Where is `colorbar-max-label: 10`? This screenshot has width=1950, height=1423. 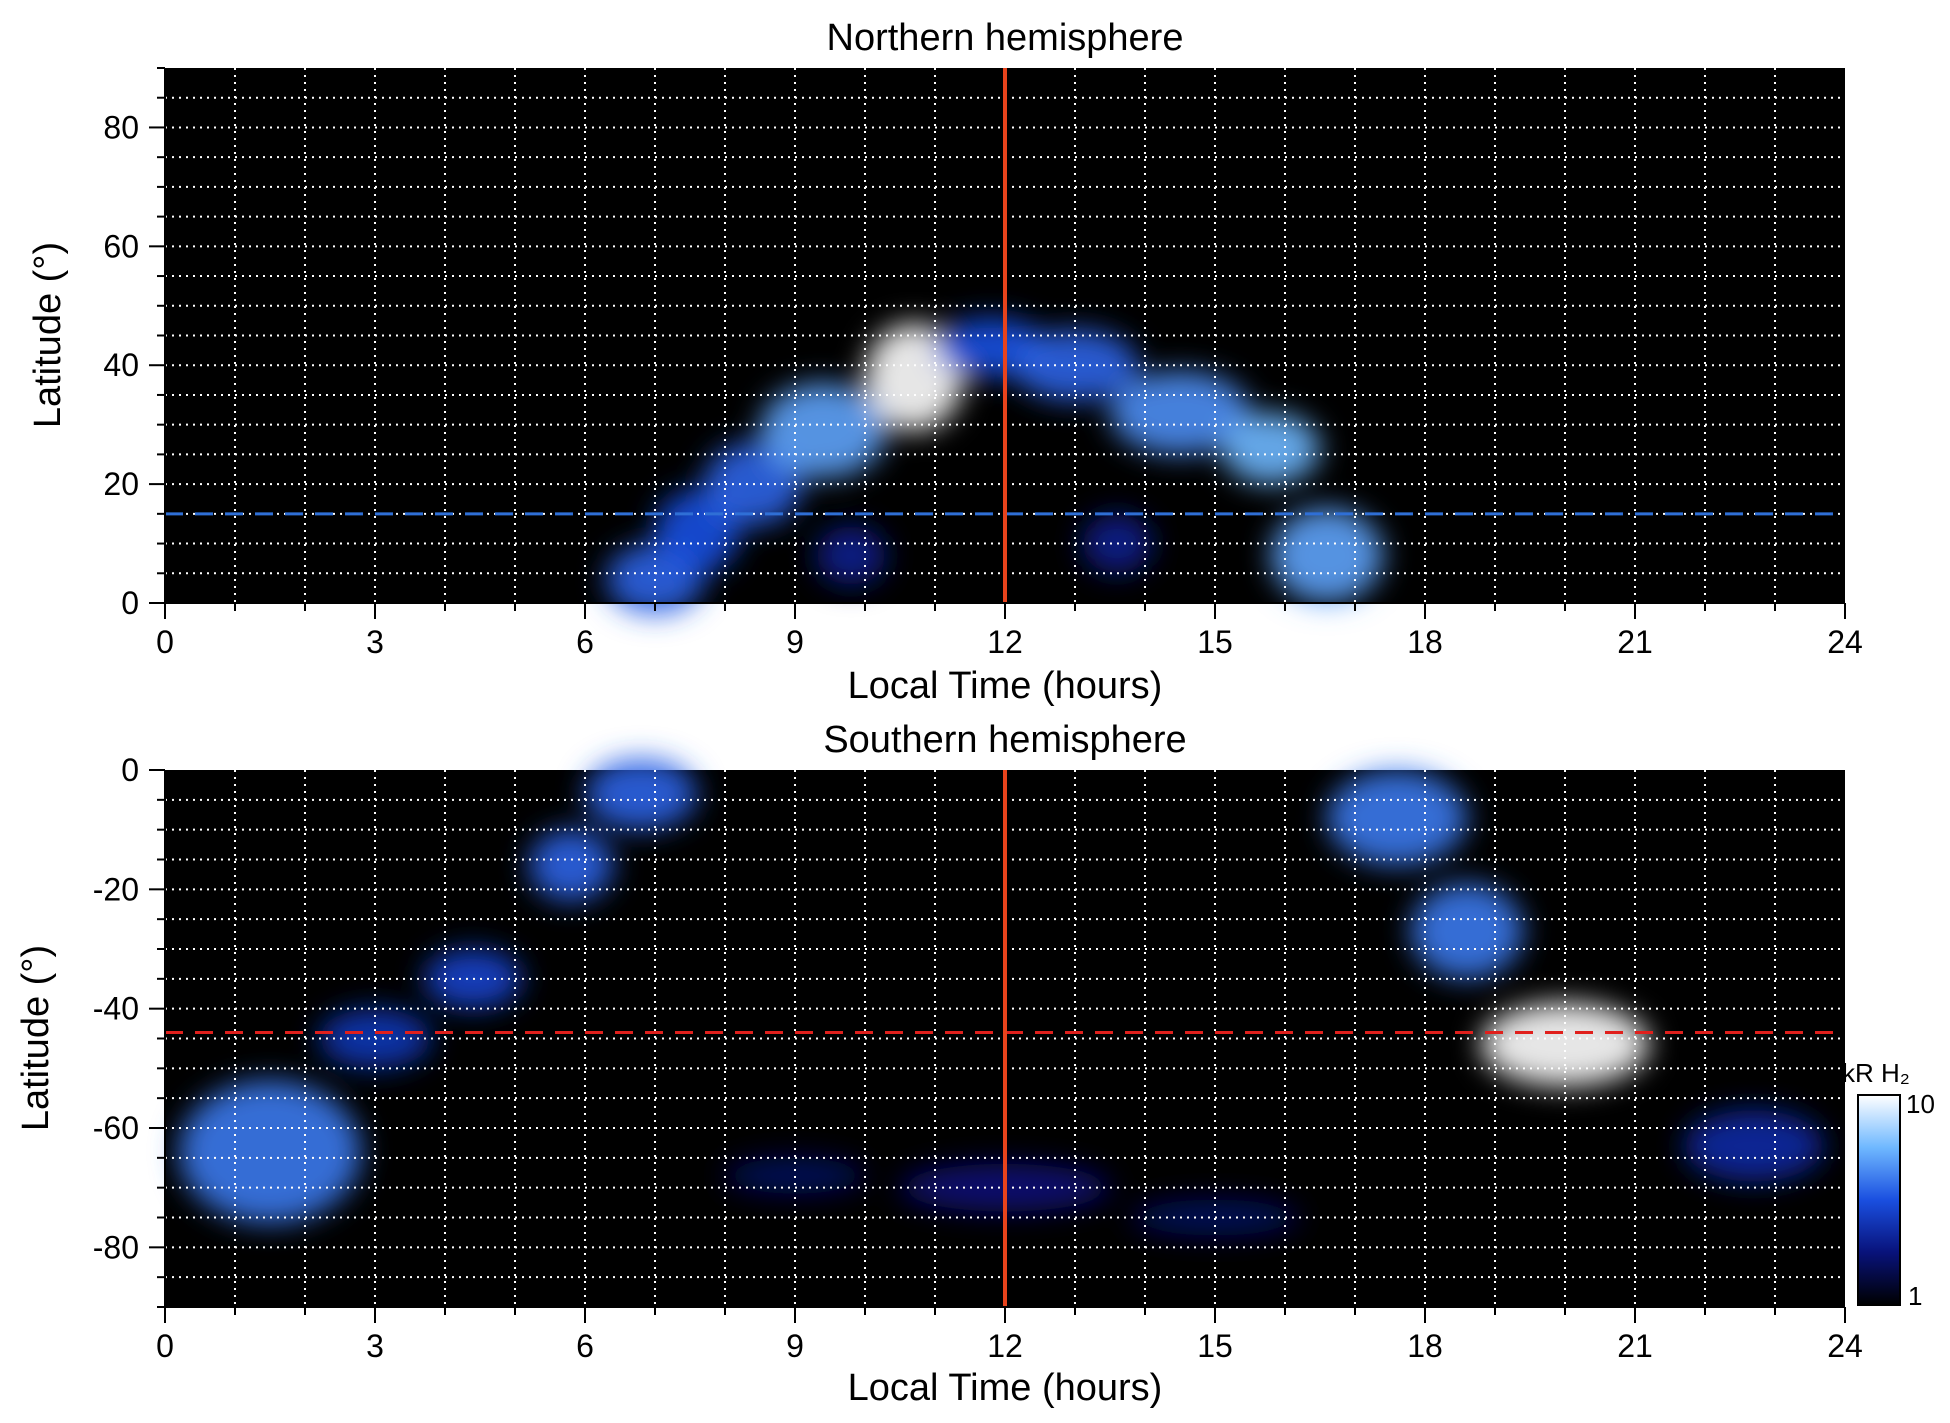 colorbar-max-label: 10 is located at coordinates (1920, 1104).